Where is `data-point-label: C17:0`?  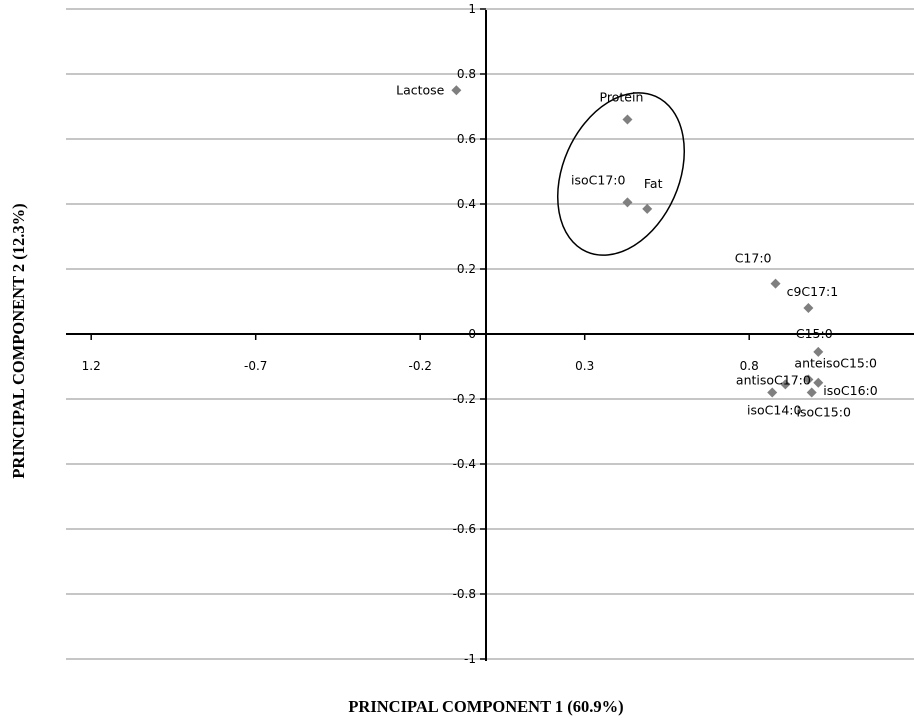
data-point-label: C17:0 is located at coordinates (753, 258).